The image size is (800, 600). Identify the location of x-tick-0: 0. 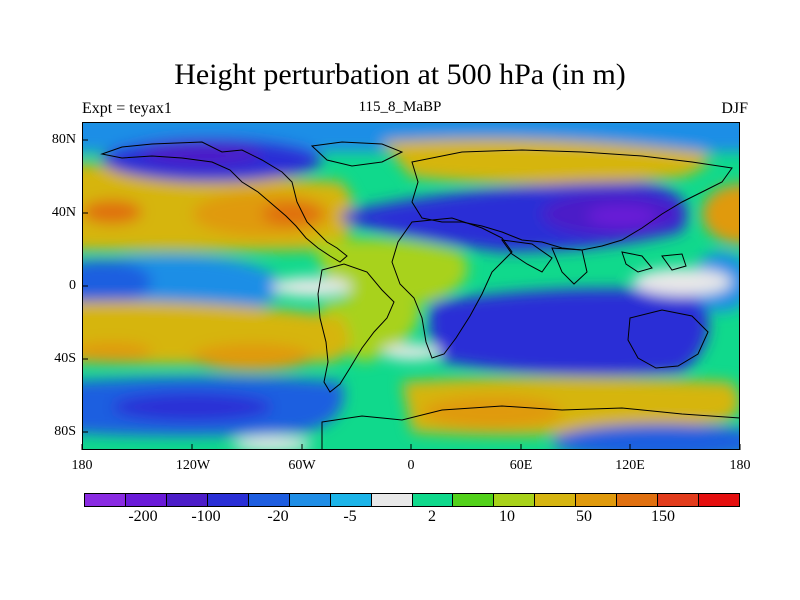
(411, 465).